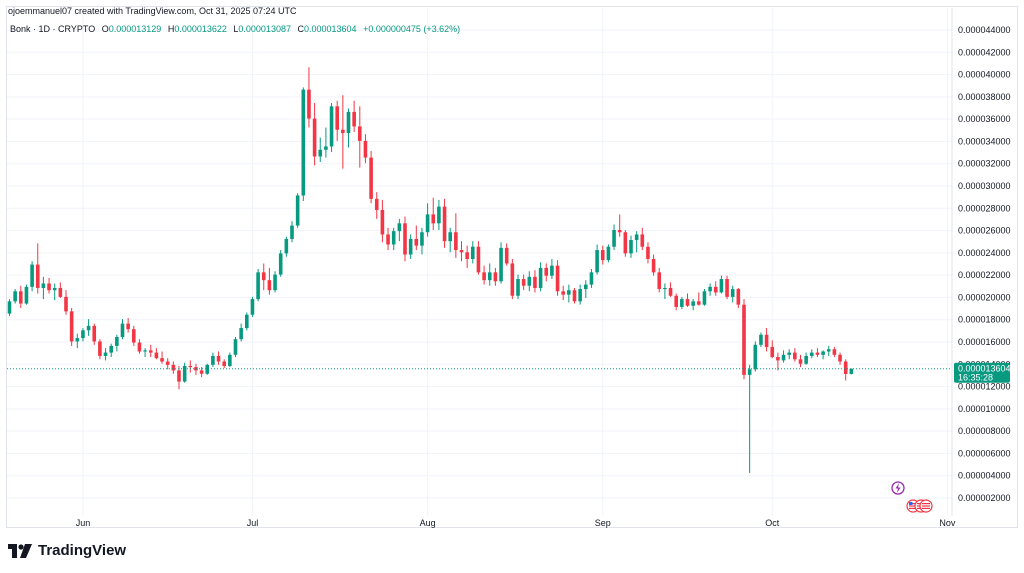 The height and width of the screenshot is (573, 1024). What do you see at coordinates (984, 186) in the screenshot?
I see `y-tick-label: 0.000030000` at bounding box center [984, 186].